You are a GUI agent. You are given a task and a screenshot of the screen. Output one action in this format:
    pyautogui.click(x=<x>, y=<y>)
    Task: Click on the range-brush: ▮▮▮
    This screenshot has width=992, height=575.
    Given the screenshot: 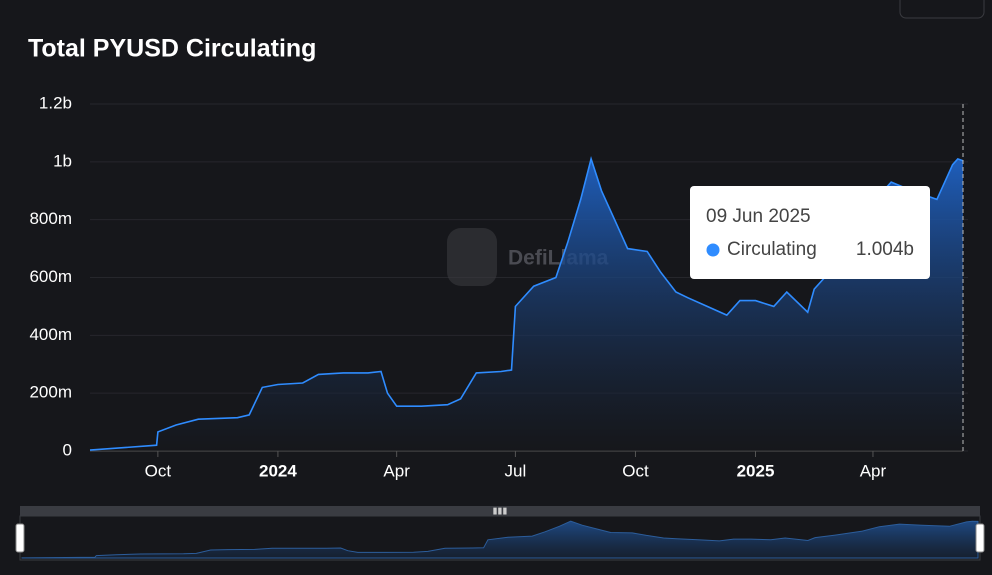 What is the action you would take?
    pyautogui.click(x=500, y=533)
    